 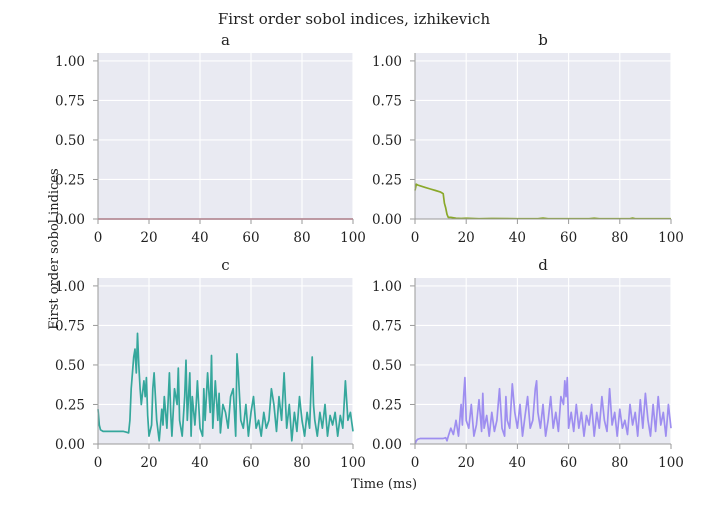 What do you see at coordinates (543, 265) in the screenshot?
I see `subplot-title: d` at bounding box center [543, 265].